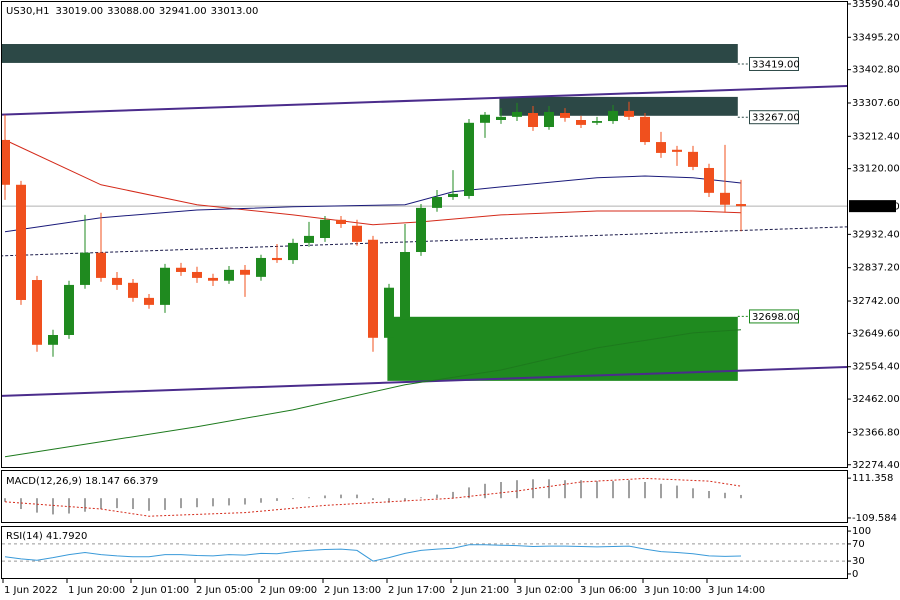  I want to click on open-label: 33019.00, so click(79, 11).